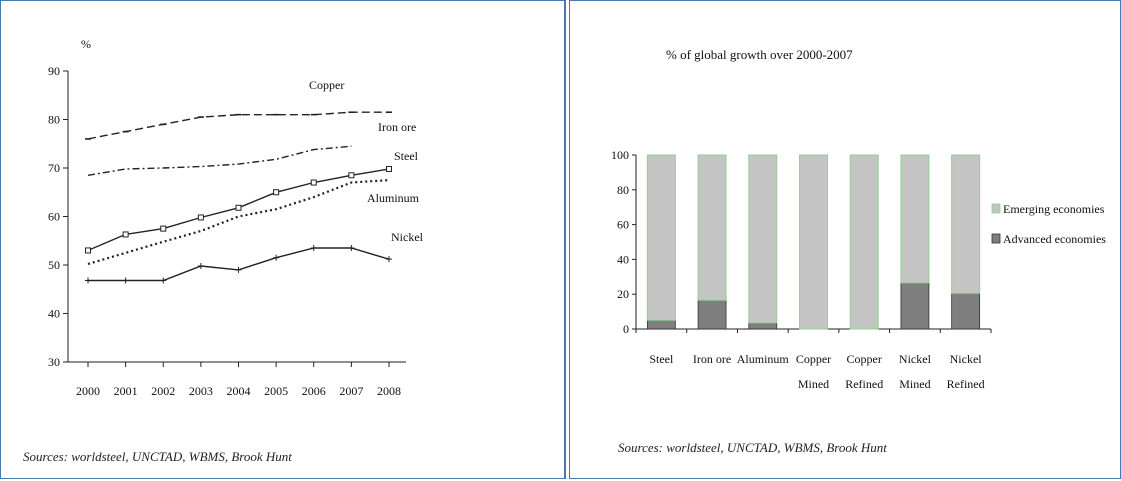 This screenshot has height=481, width=1121. Describe the element at coordinates (389, 391) in the screenshot. I see `x-tick-label: 2008` at that location.